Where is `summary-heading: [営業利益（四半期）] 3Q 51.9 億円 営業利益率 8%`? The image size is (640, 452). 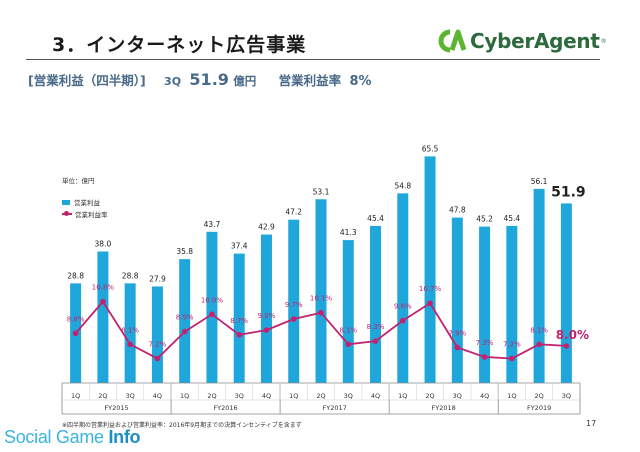
summary-heading: [営業利益（四半期）] 3Q 51.9 億円 営業利益率 8% is located at coordinates (200, 79).